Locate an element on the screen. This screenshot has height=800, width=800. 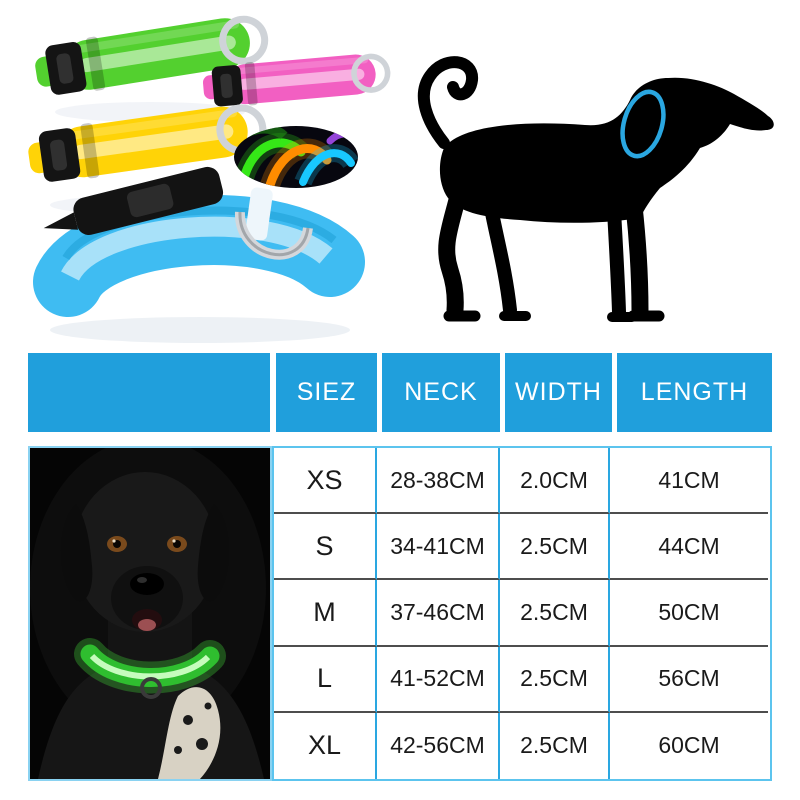
reflection is located at coordinates (200, 330).